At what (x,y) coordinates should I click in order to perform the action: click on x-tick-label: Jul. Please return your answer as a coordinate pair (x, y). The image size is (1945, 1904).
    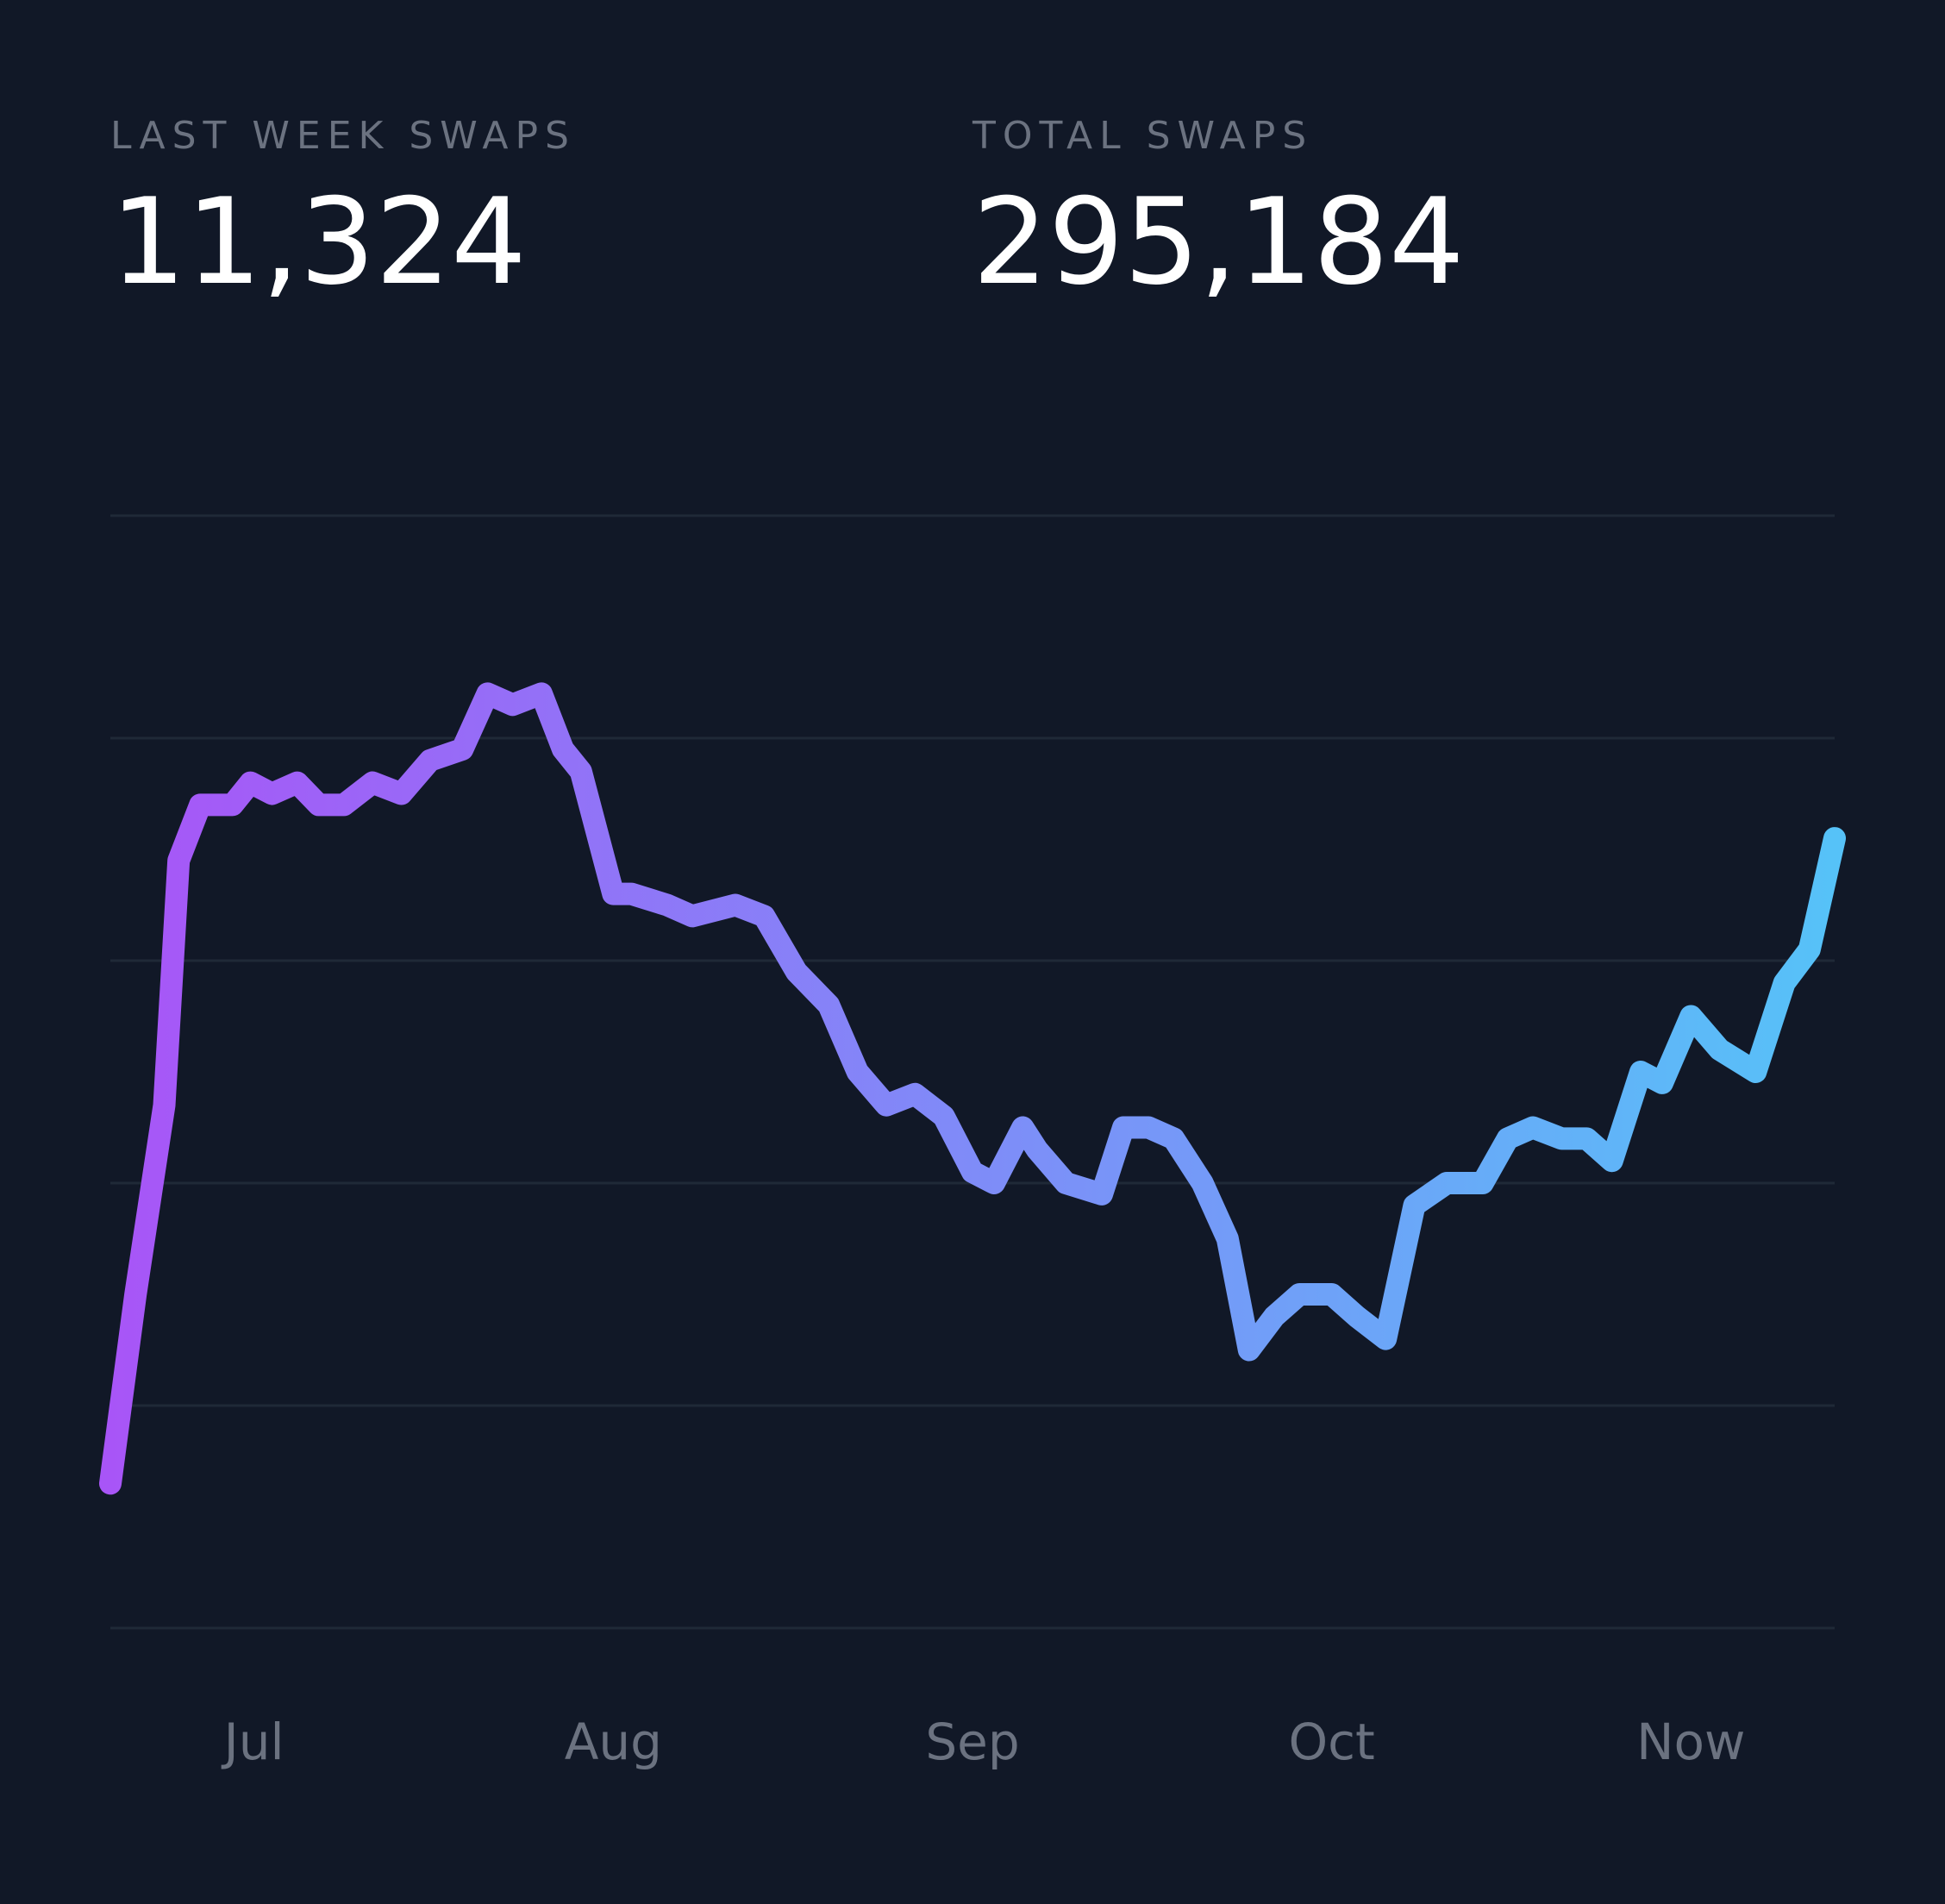
    Looking at the image, I should click on (253, 1742).